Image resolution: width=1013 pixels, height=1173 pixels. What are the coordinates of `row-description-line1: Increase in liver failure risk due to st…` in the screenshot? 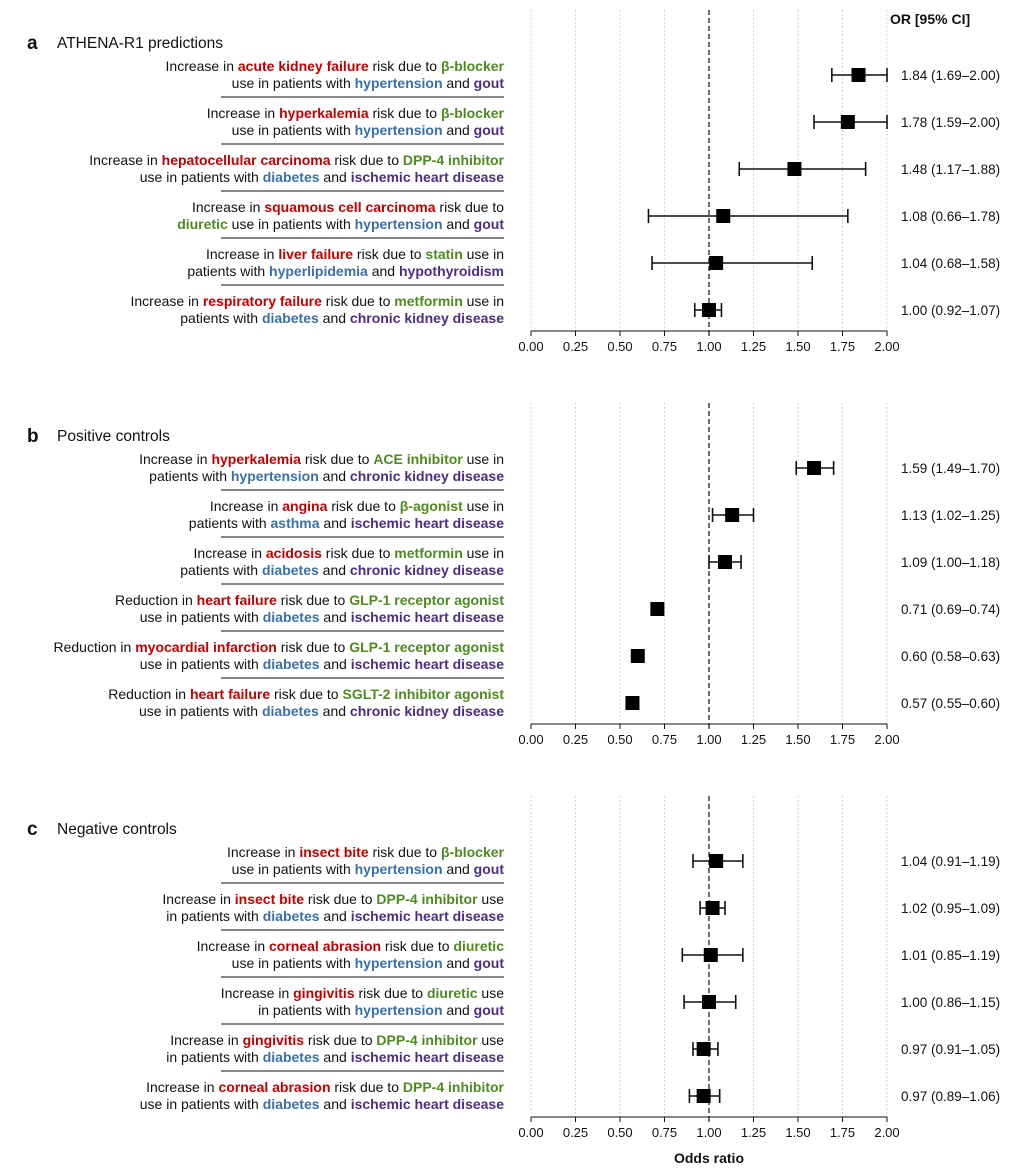 It's located at (355, 254).